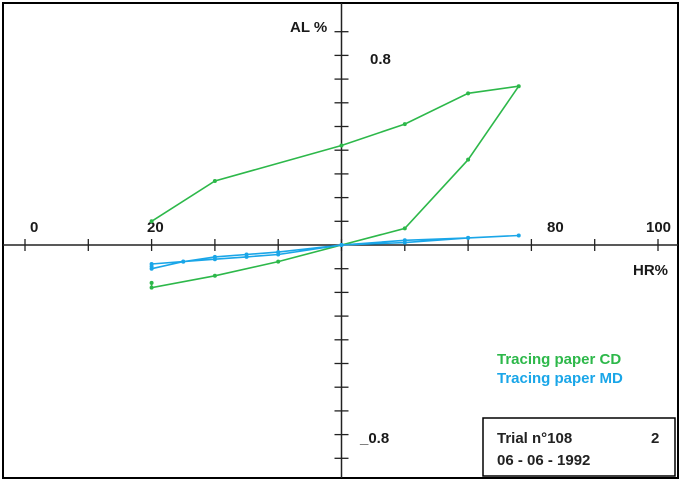  Describe the element at coordinates (655, 438) in the screenshot. I see `info-number: 2` at that location.